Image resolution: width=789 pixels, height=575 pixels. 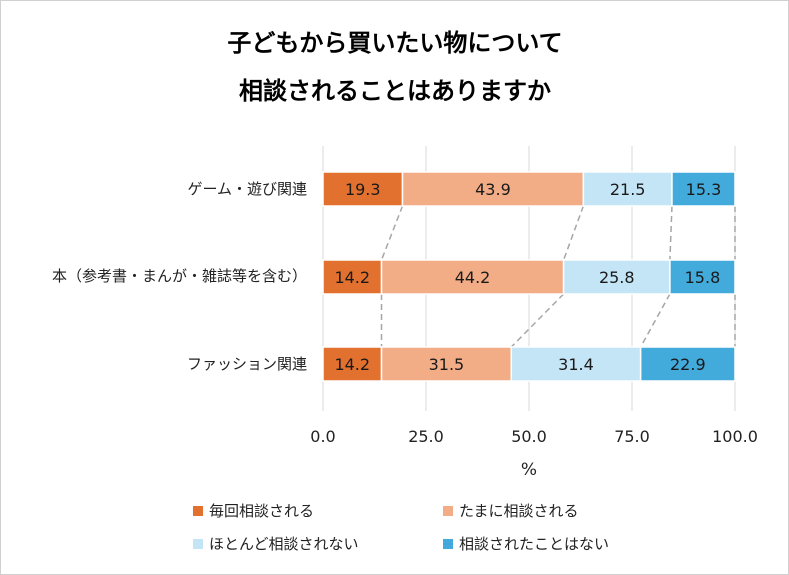 What do you see at coordinates (447, 364) in the screenshot?
I see `data-label-2-1: 31.5` at bounding box center [447, 364].